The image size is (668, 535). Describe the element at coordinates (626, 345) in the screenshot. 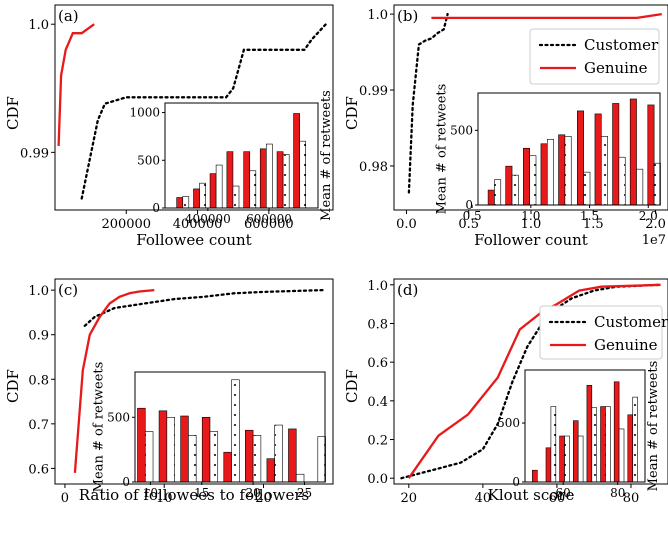

I see `legend-genuine-label: Genuine` at that location.